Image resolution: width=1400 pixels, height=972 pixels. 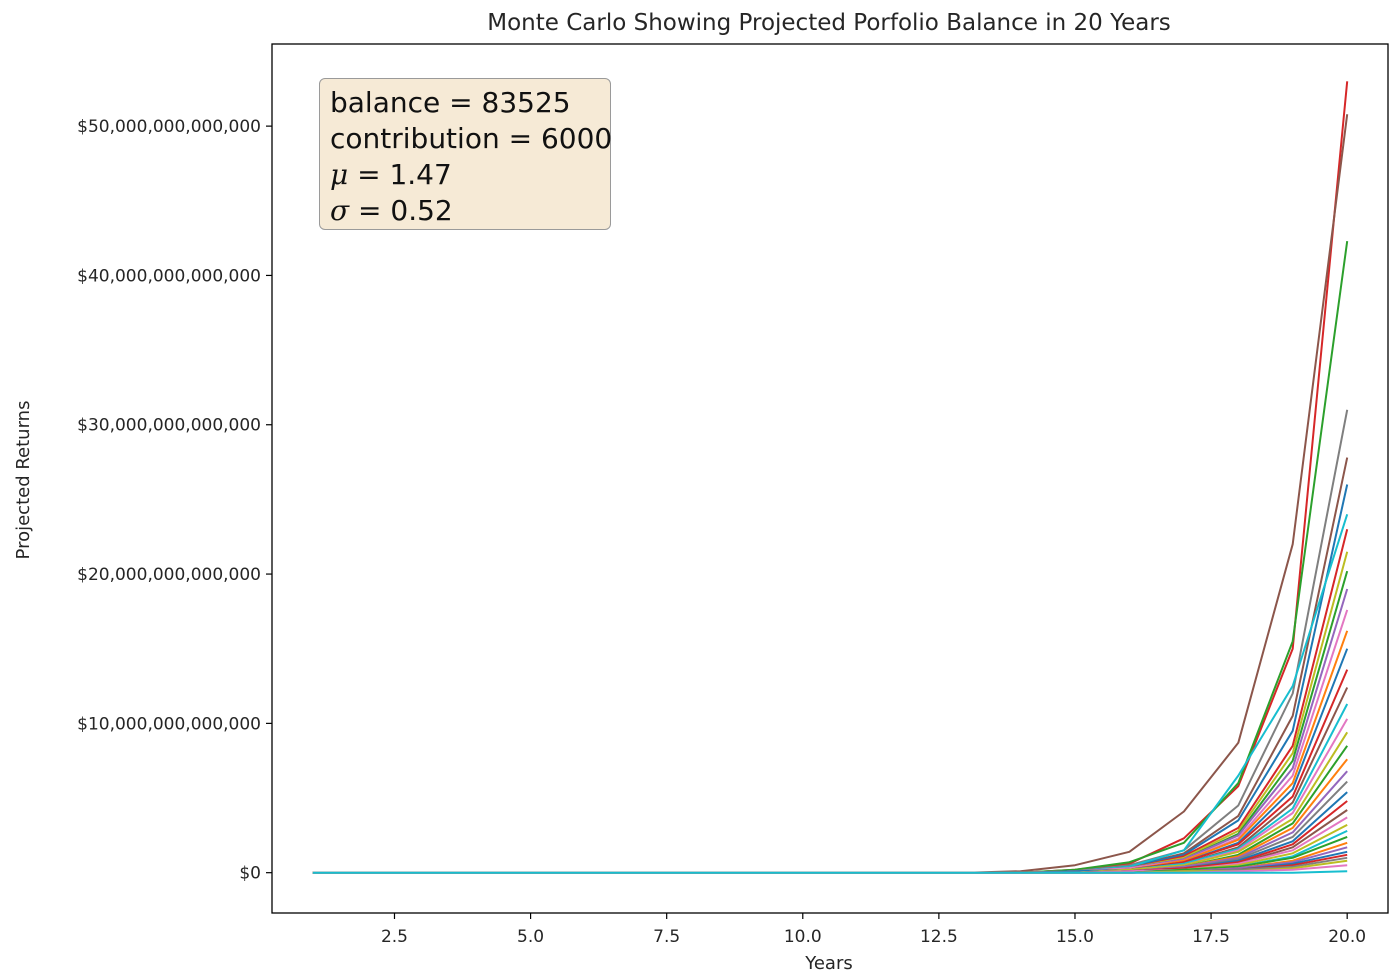 What do you see at coordinates (828, 962) in the screenshot?
I see `x-axis-label: Years` at bounding box center [828, 962].